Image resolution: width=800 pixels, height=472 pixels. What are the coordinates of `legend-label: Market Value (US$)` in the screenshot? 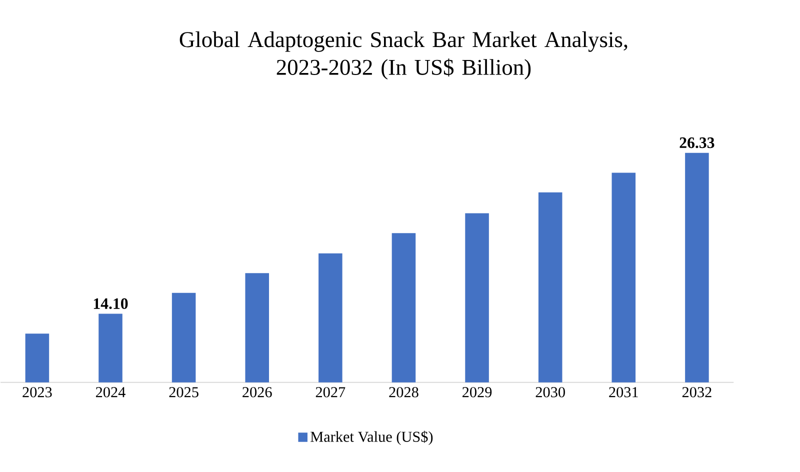 It's located at (371, 438).